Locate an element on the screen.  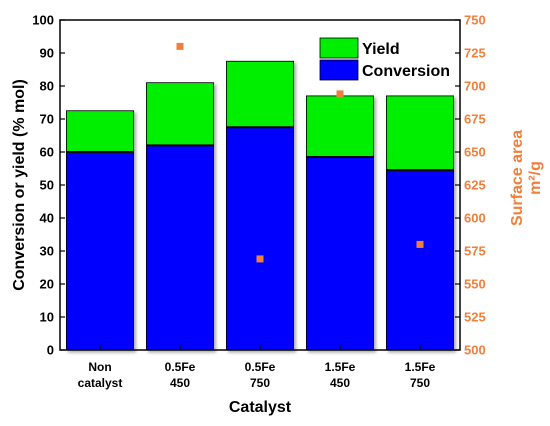
y2-tick-label: 575 is located at coordinates (475, 251).